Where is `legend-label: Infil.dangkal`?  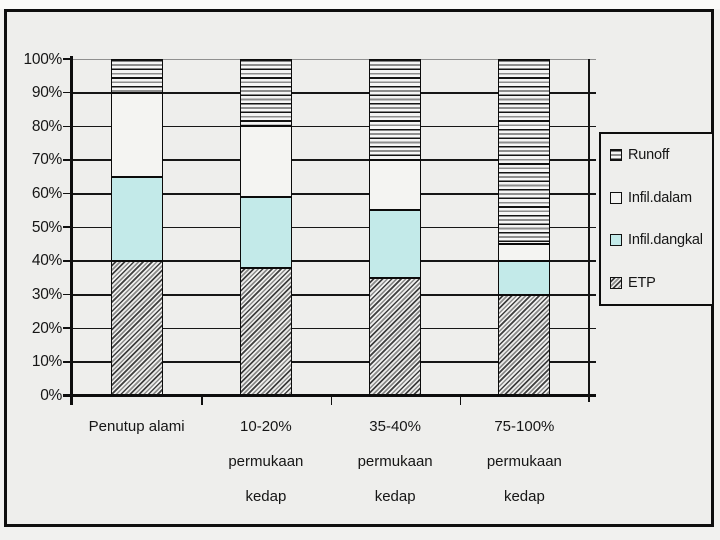
legend-label: Infil.dangkal is located at coordinates (665, 240).